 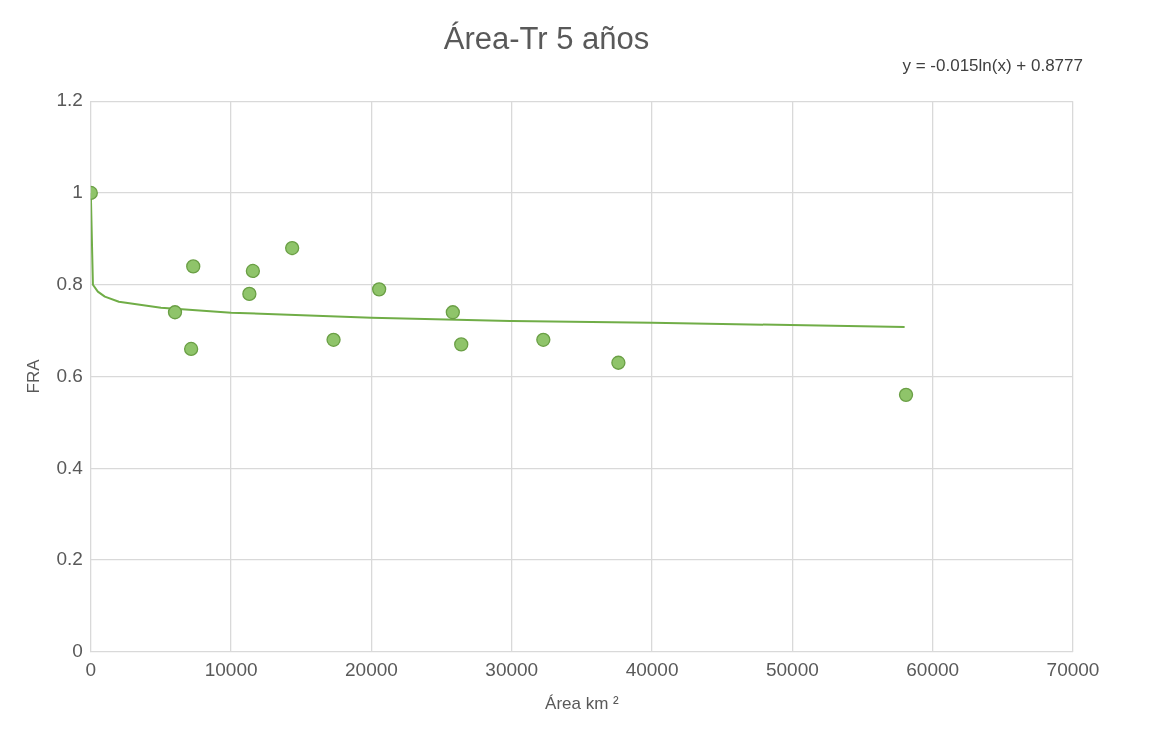 What do you see at coordinates (69, 559) in the screenshot?
I see `y-tick-label: 0.2` at bounding box center [69, 559].